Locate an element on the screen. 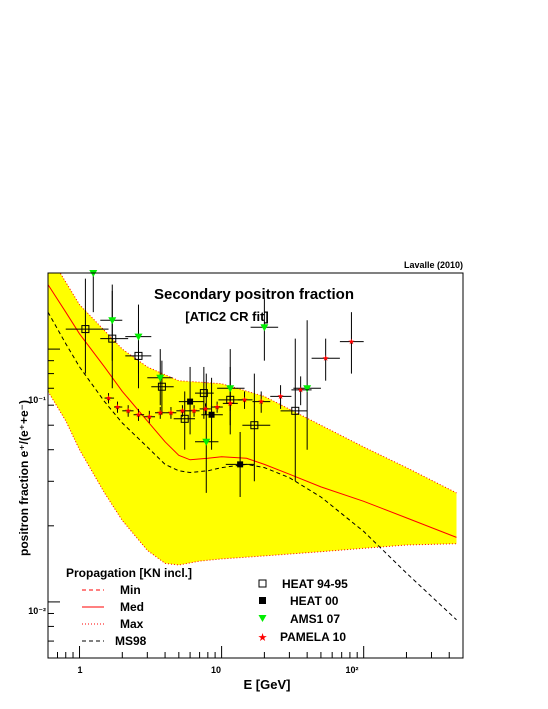  legend-med-label: Med is located at coordinates (132, 607).